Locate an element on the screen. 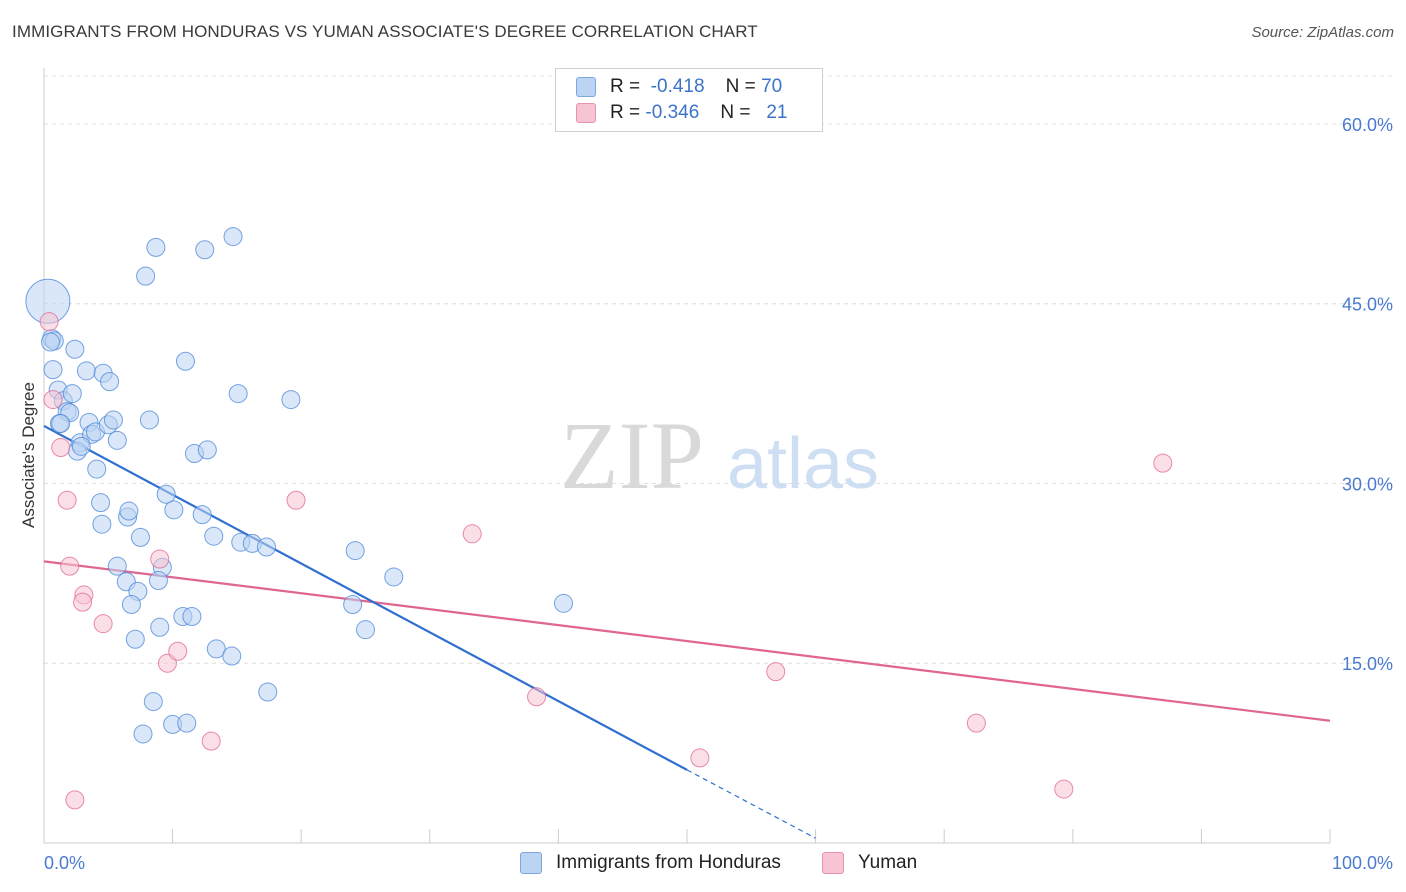 The height and width of the screenshot is (892, 1406). legend-r-value: -0.418 is located at coordinates (677, 86).